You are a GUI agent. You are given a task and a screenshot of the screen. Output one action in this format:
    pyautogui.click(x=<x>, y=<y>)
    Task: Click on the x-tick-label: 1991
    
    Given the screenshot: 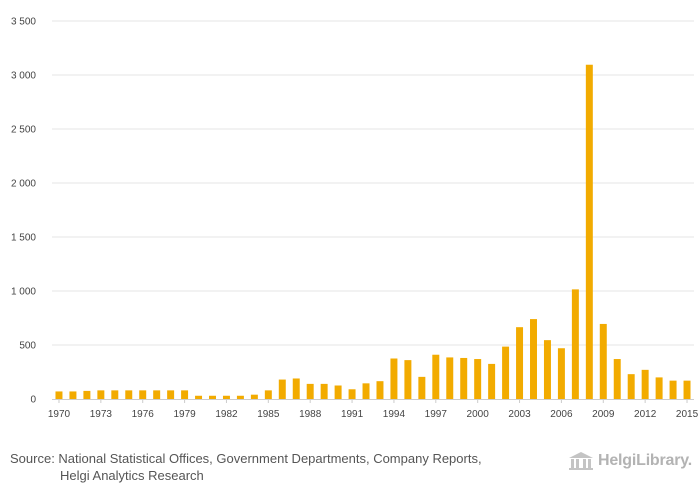 What is the action you would take?
    pyautogui.click(x=352, y=414)
    